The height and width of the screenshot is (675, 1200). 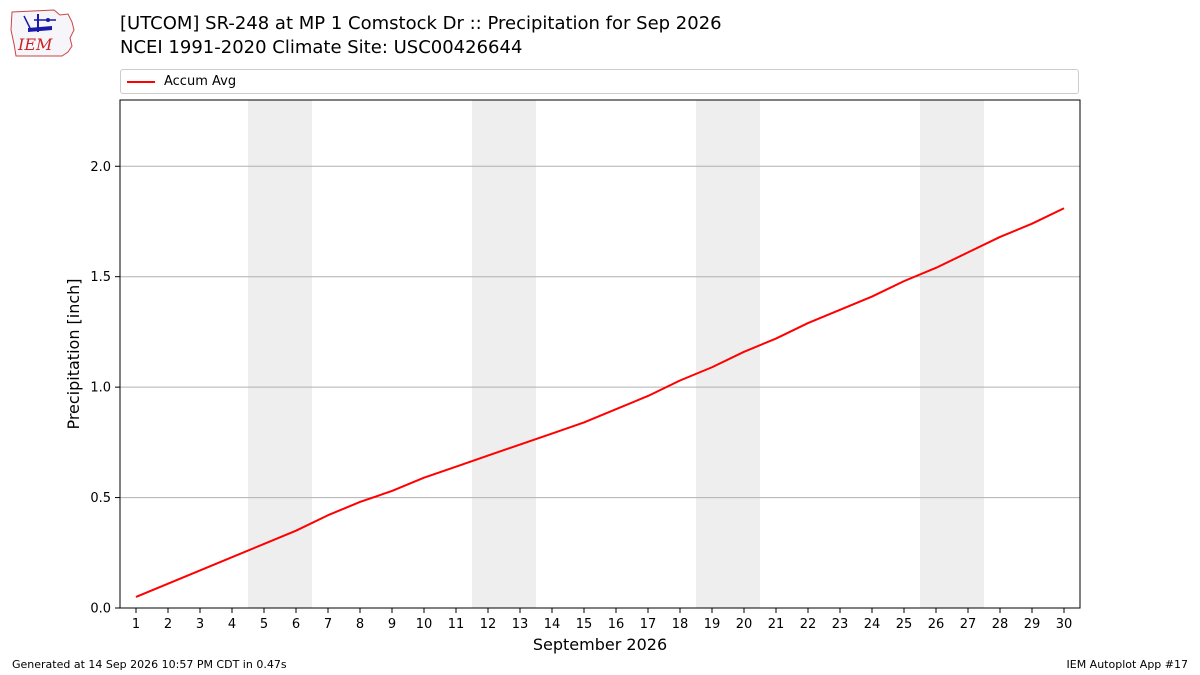 What do you see at coordinates (328, 624) in the screenshot?
I see `x-tick-label: 7` at bounding box center [328, 624].